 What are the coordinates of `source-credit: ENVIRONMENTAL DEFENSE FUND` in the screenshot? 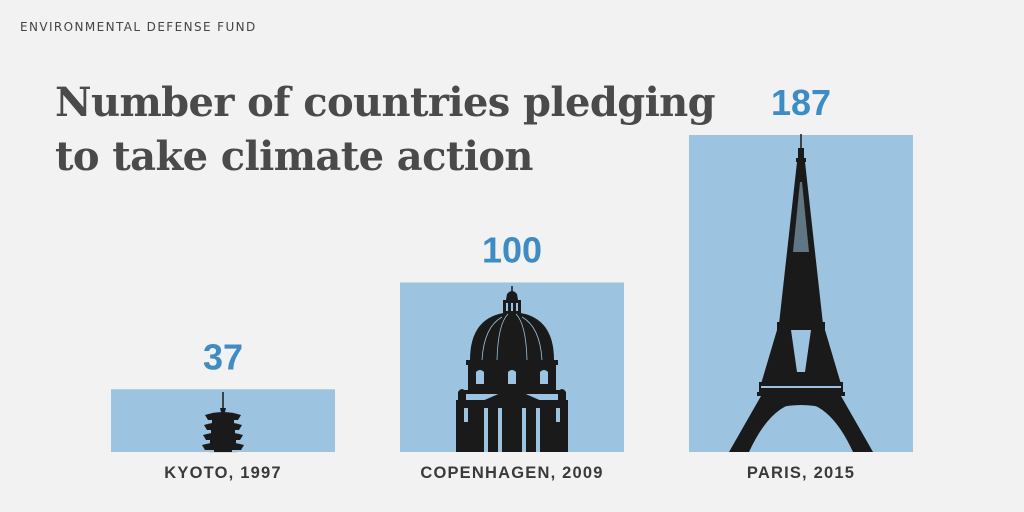 It's located at (138, 27).